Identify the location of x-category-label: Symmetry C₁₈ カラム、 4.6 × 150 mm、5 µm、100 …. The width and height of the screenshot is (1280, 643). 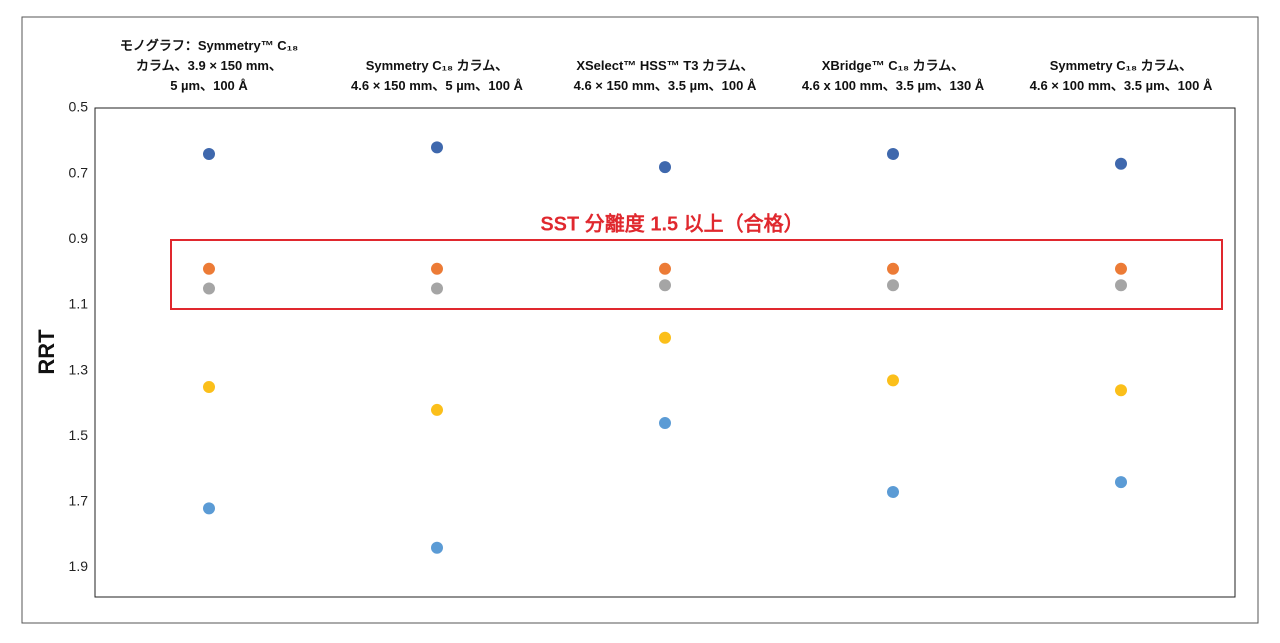
(437, 75).